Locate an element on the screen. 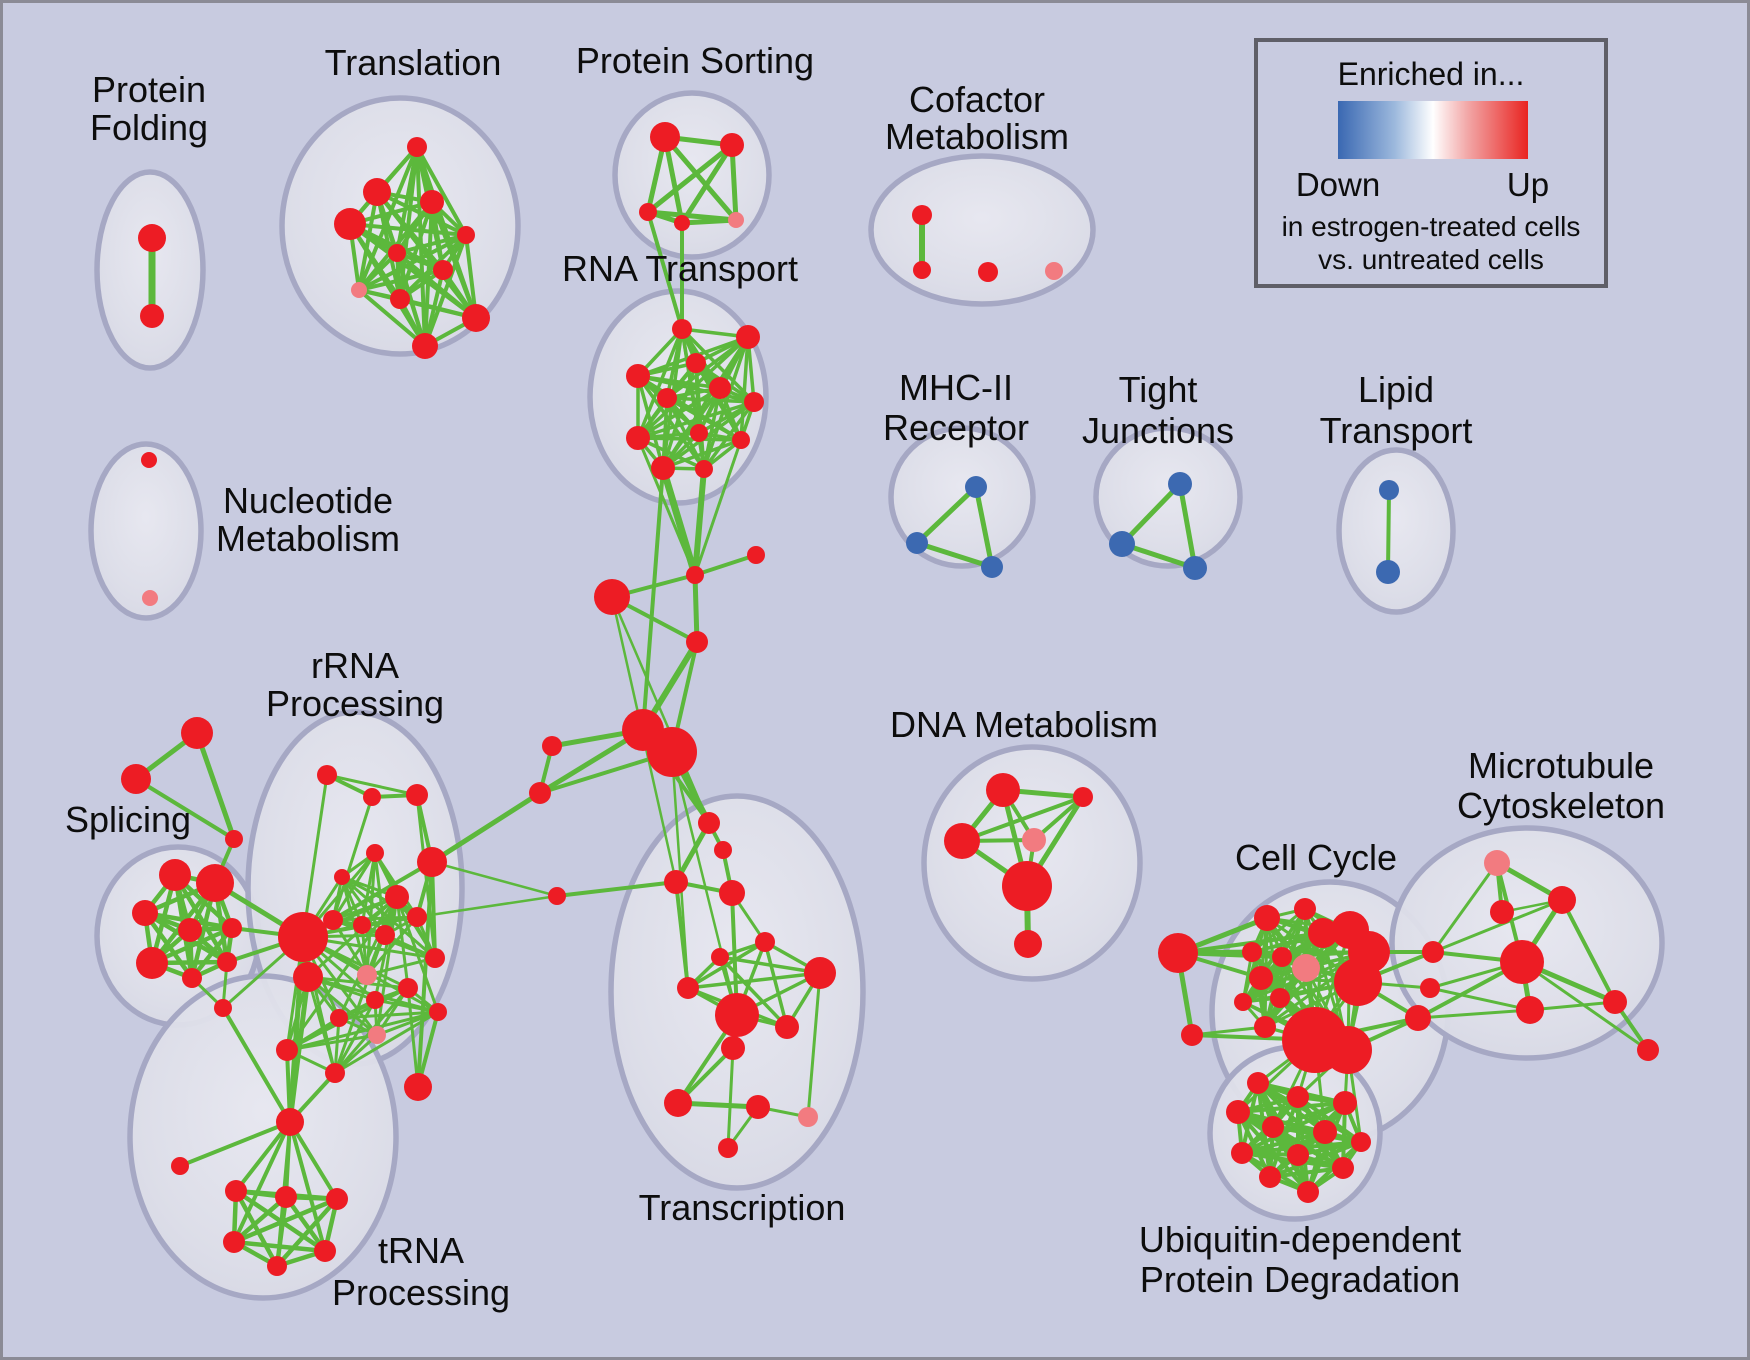 The image size is (1750, 1360). node-tx3 is located at coordinates (723, 850).